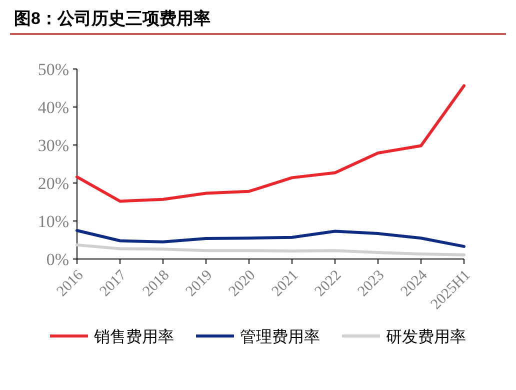  Describe the element at coordinates (280, 337) in the screenshot. I see `legend-label: 管理费用率` at that location.